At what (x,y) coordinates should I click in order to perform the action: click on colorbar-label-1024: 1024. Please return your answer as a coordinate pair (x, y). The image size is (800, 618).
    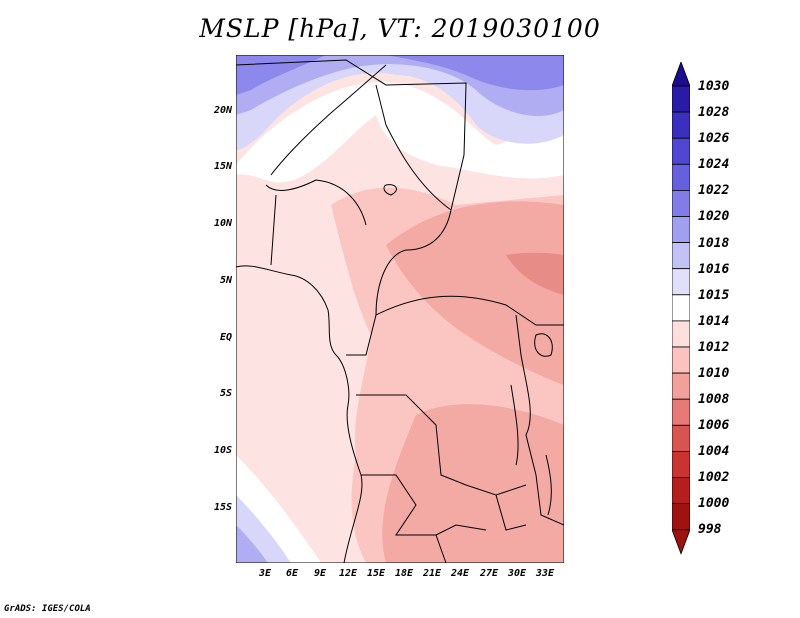
    Looking at the image, I should click on (714, 164).